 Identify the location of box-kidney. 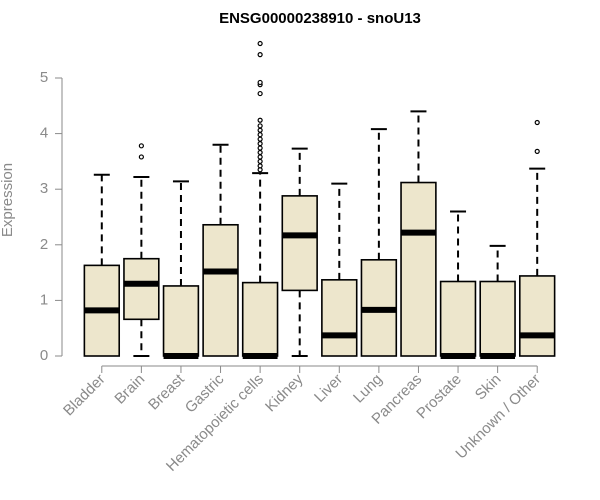
(299, 252).